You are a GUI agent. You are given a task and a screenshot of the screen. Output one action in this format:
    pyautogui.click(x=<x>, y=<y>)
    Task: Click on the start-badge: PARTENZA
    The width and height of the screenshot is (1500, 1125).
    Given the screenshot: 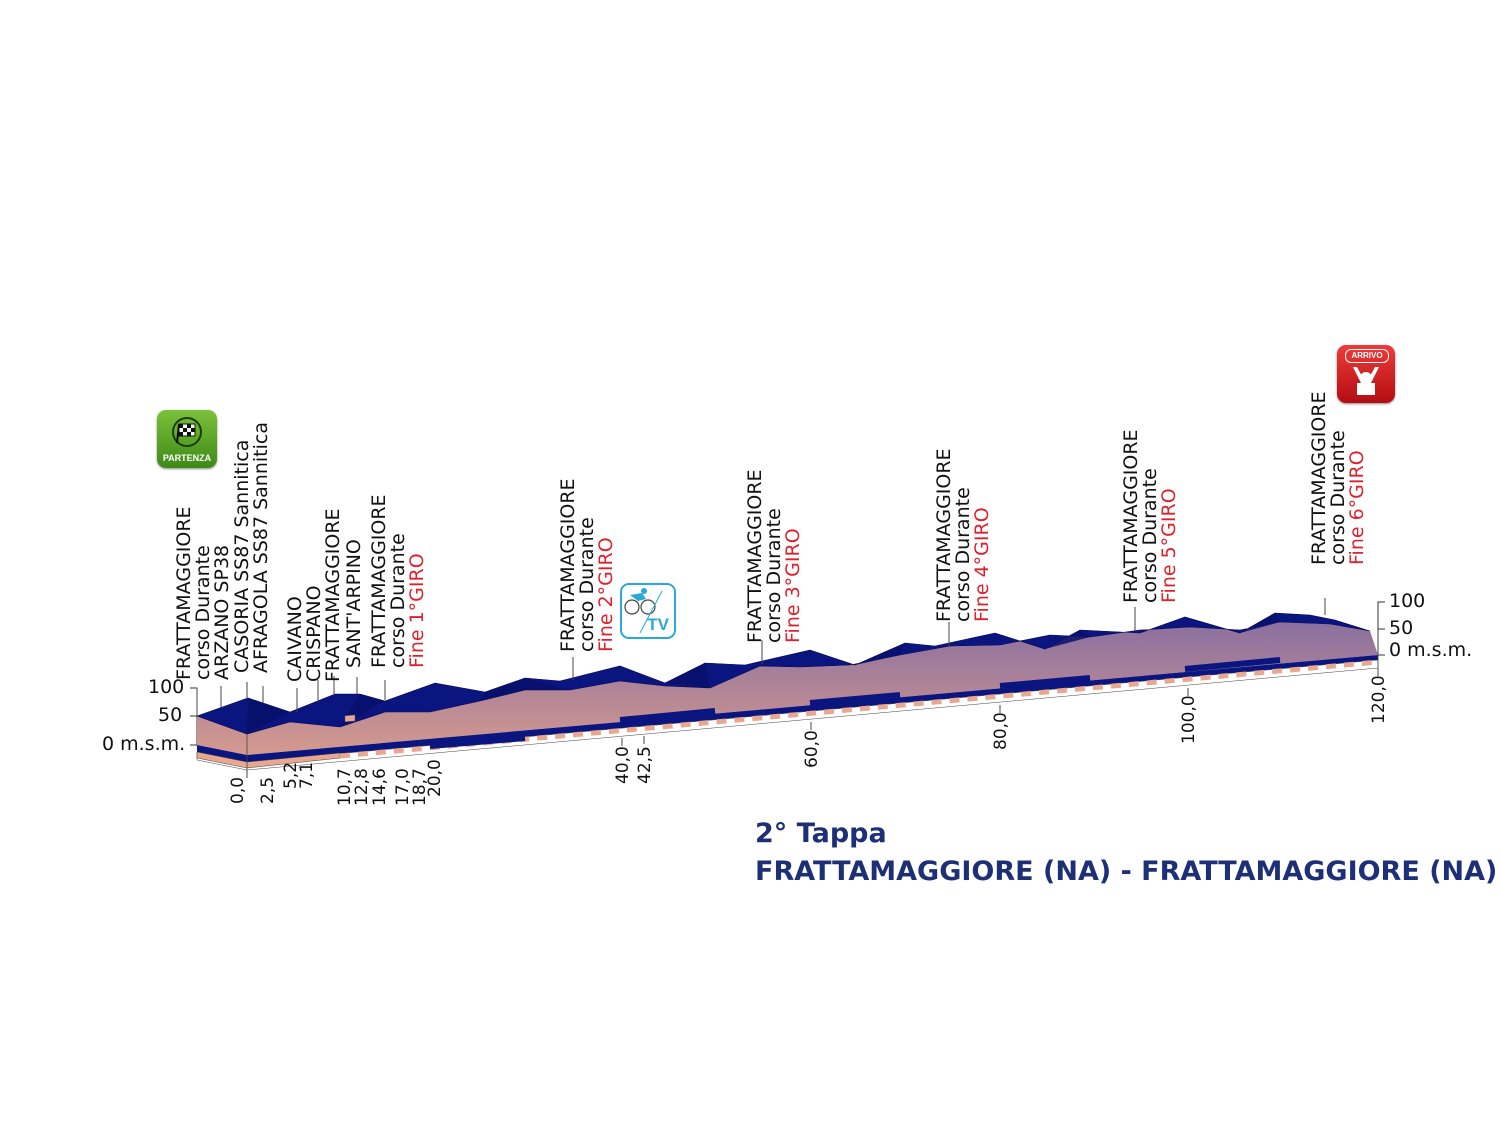 What is the action you would take?
    pyautogui.click(x=187, y=439)
    